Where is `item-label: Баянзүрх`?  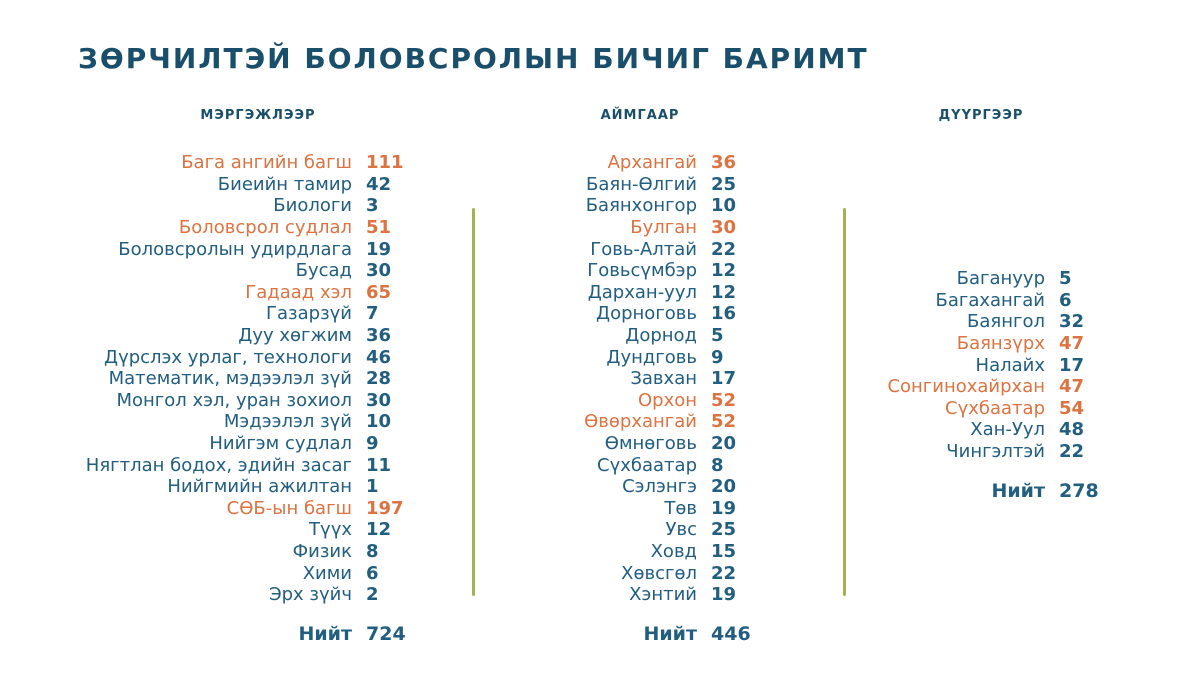
item-label: Баянзүрх is located at coordinates (1000, 344).